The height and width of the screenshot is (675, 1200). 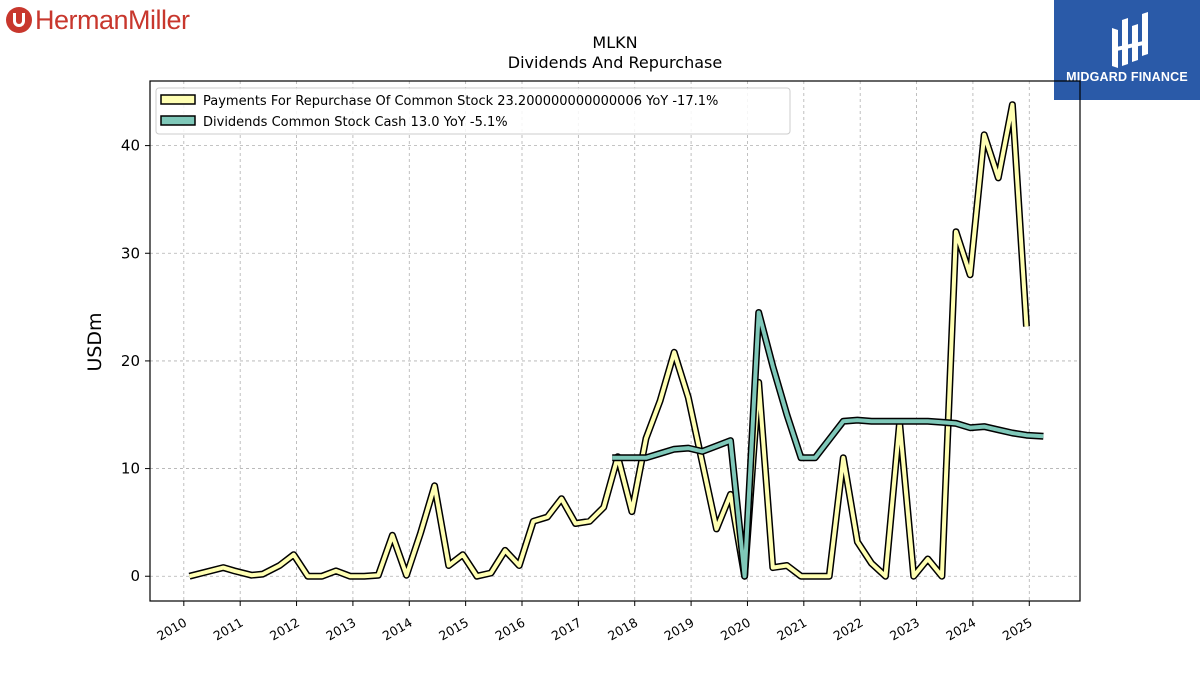 What do you see at coordinates (130, 146) in the screenshot?
I see `y-tick-label: 40` at bounding box center [130, 146].